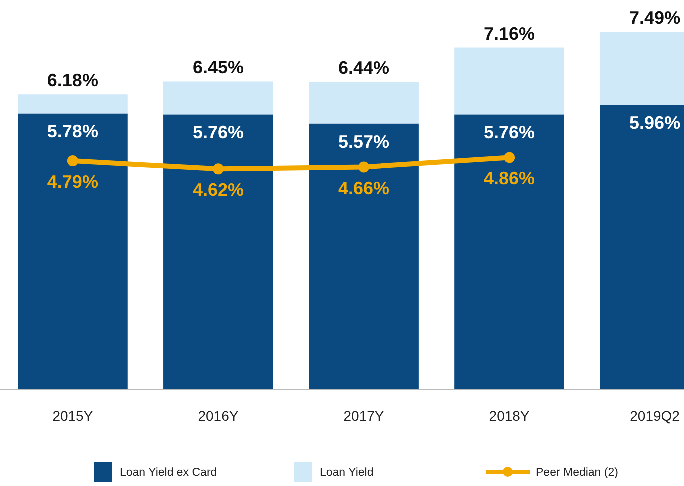  What do you see at coordinates (364, 416) in the screenshot?
I see `x-tick-label: 2017Y` at bounding box center [364, 416].